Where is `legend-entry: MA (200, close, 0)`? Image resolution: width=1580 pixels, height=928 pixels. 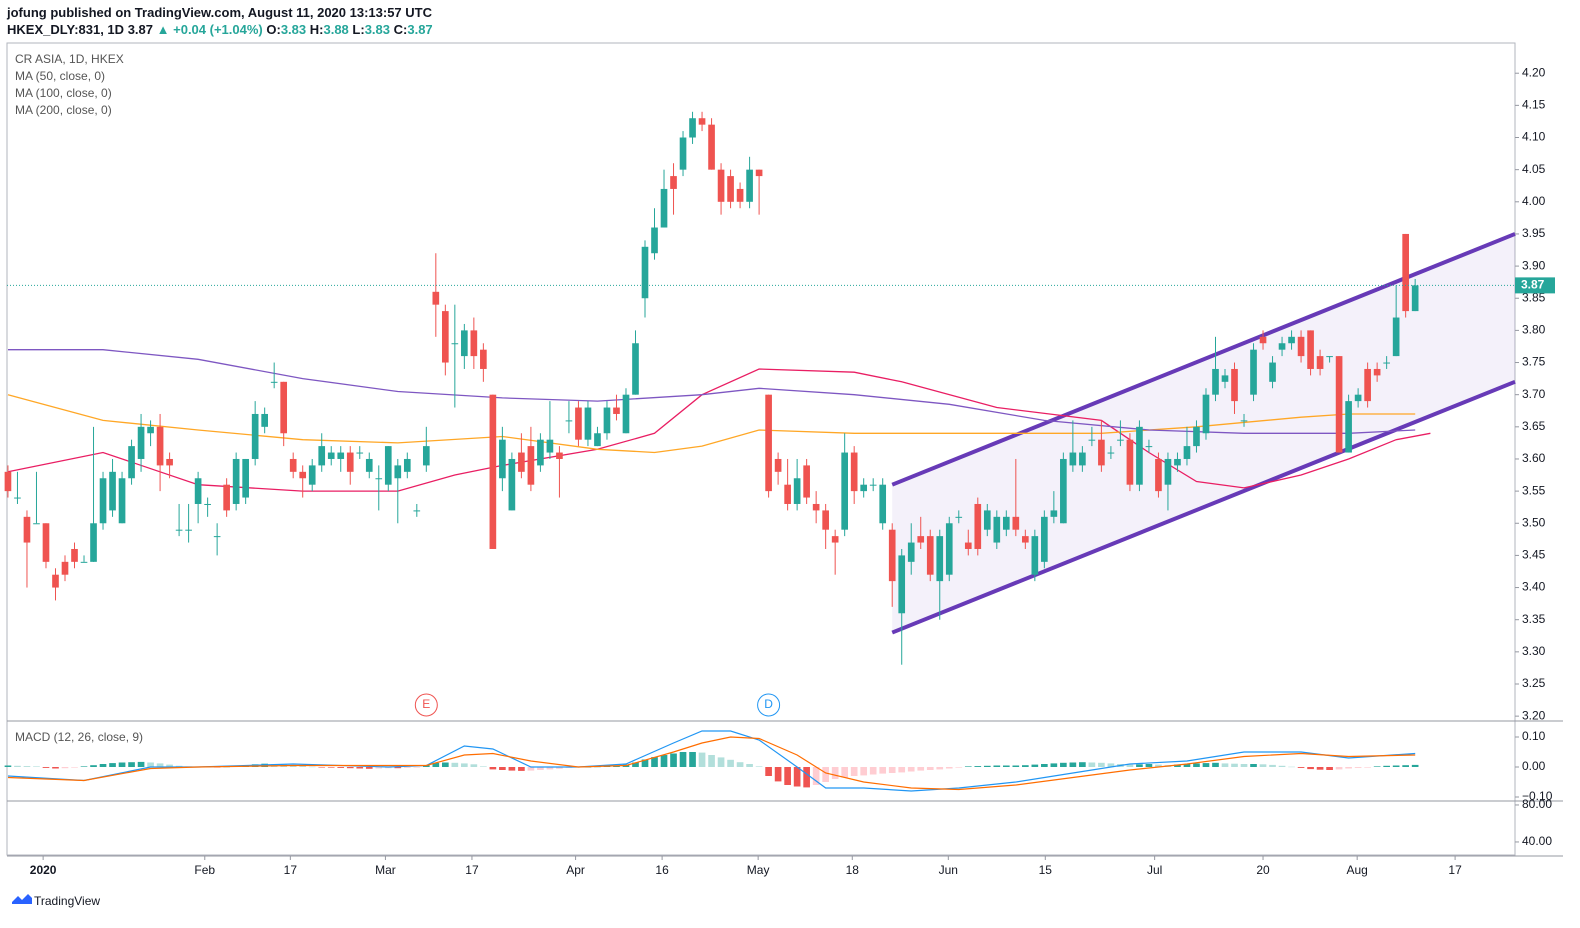
legend-entry: MA (200, close, 0) is located at coordinates (63, 110).